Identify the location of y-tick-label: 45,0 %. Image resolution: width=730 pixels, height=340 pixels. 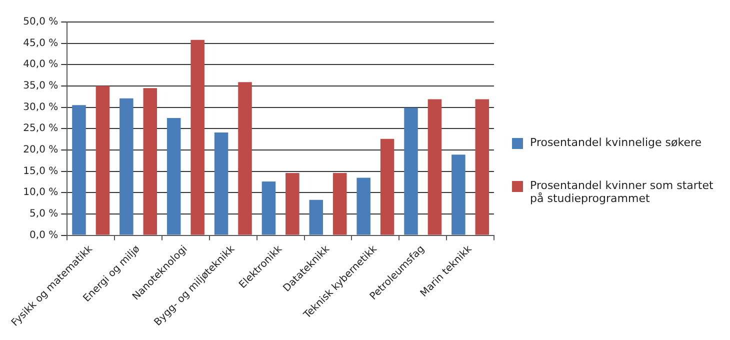
(40, 43).